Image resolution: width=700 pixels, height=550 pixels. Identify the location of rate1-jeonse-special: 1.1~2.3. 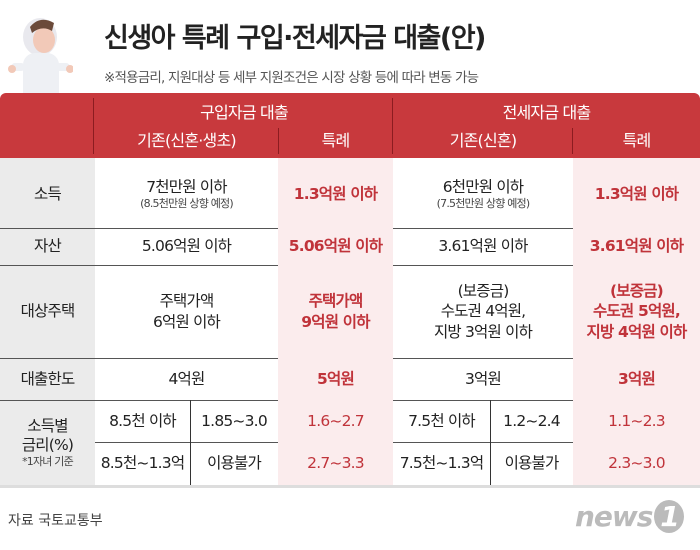
(636, 421).